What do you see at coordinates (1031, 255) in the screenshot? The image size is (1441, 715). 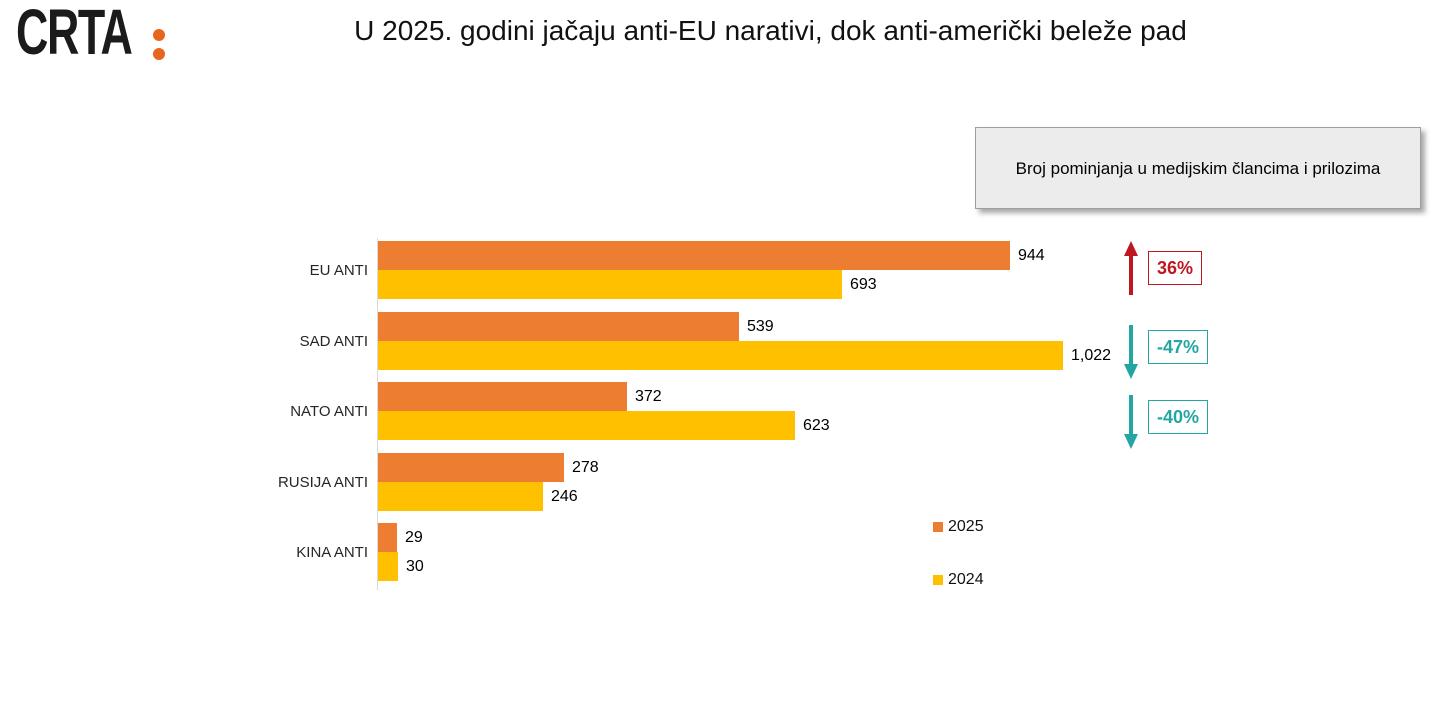 I see `bar-value-label: 944` at bounding box center [1031, 255].